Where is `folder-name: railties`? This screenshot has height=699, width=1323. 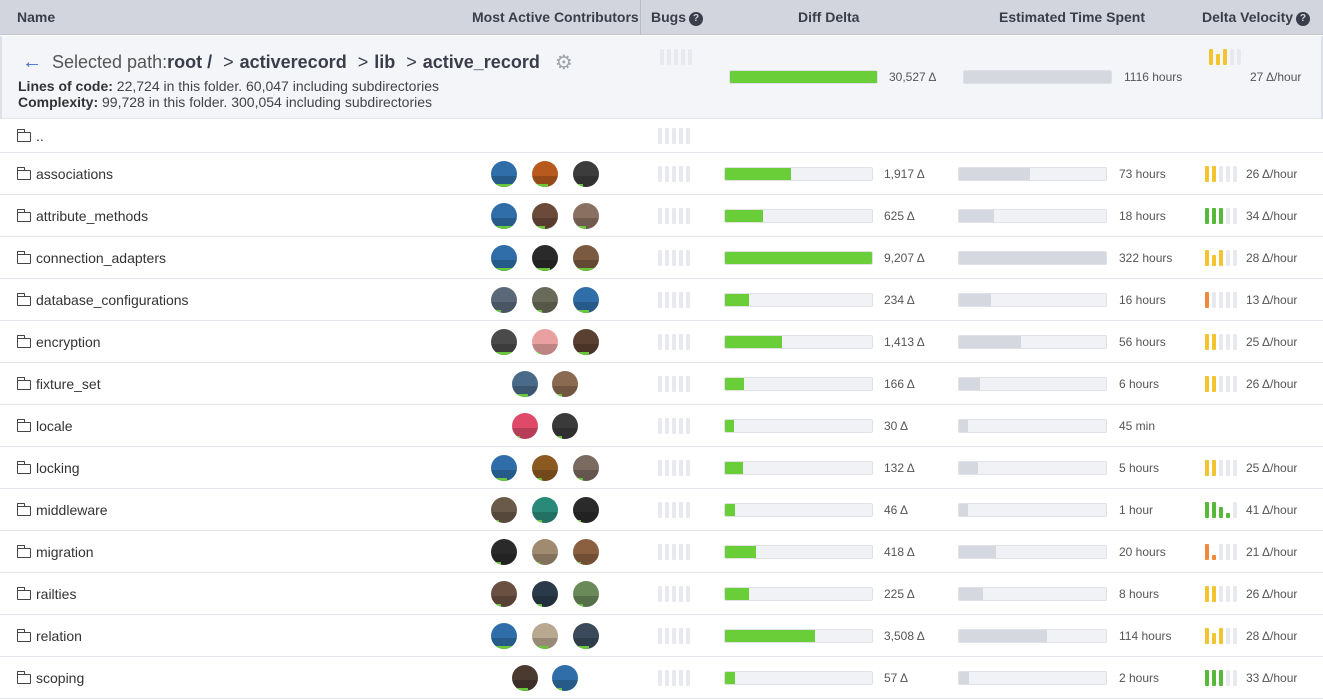
folder-name: railties is located at coordinates (46, 594).